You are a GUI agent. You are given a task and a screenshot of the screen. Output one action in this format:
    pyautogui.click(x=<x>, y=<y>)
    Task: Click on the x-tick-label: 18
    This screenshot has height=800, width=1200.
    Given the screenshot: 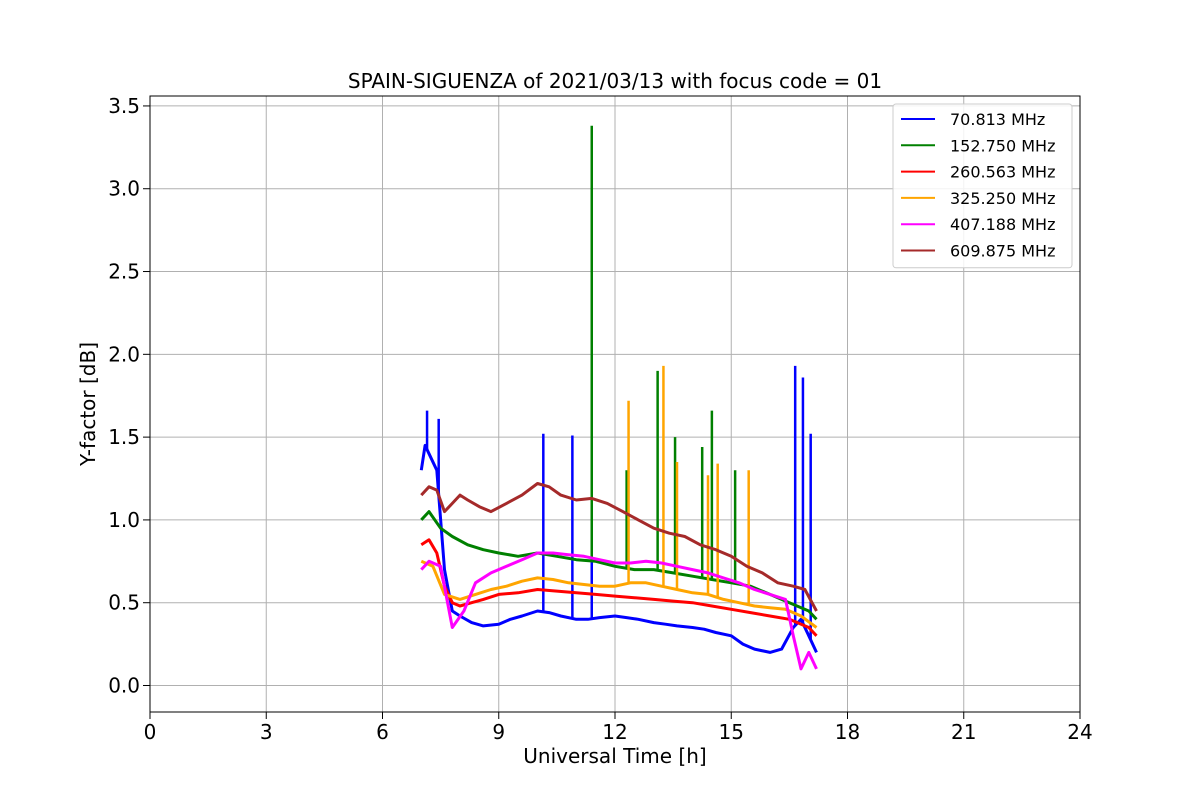 What is the action you would take?
    pyautogui.click(x=847, y=732)
    